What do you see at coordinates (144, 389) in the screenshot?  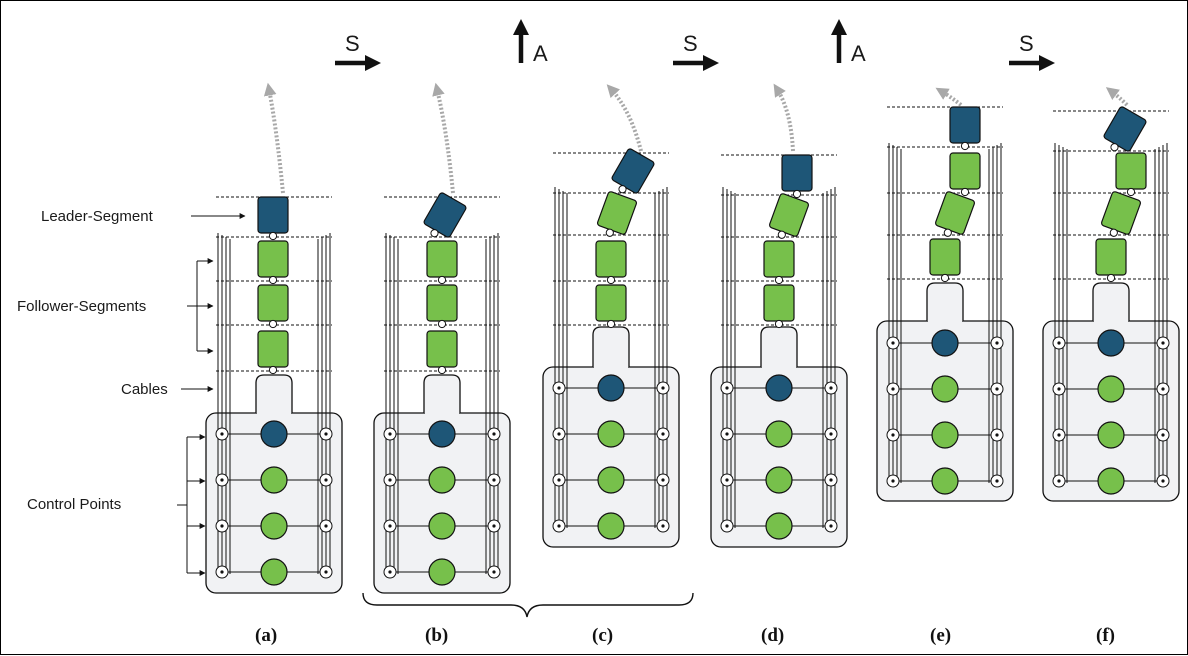 I see `label-cables: Cables` at bounding box center [144, 389].